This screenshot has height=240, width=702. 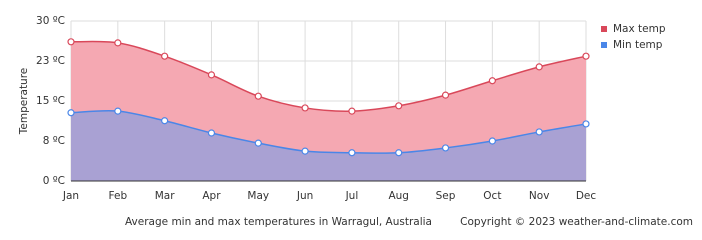 I want to click on x-tick-label: Jun, so click(x=304, y=196).